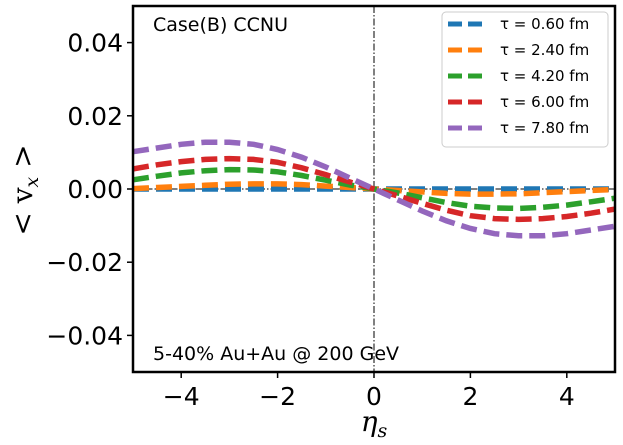  What do you see at coordinates (22, 160) in the screenshot?
I see `y-axis-close: >` at bounding box center [22, 160].